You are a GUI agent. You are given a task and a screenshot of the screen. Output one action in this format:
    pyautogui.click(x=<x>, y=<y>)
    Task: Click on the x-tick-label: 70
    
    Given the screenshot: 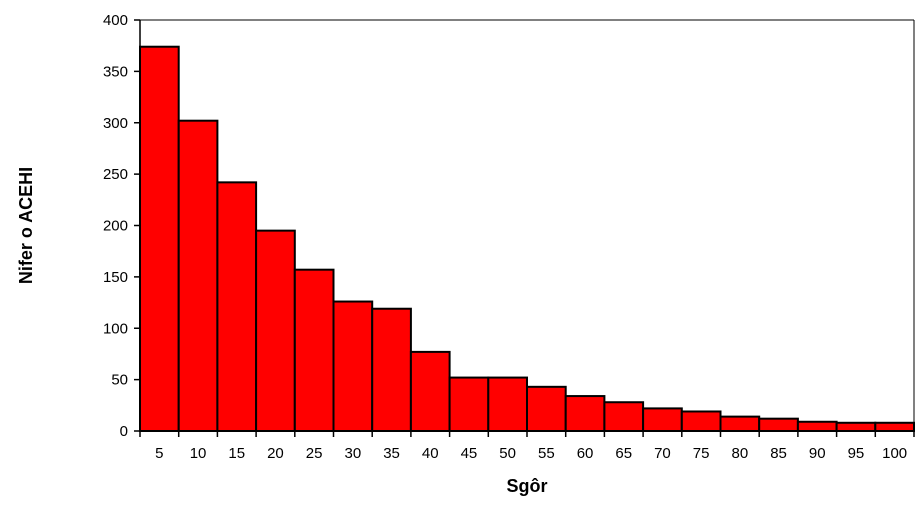 What is the action you would take?
    pyautogui.click(x=662, y=453)
    